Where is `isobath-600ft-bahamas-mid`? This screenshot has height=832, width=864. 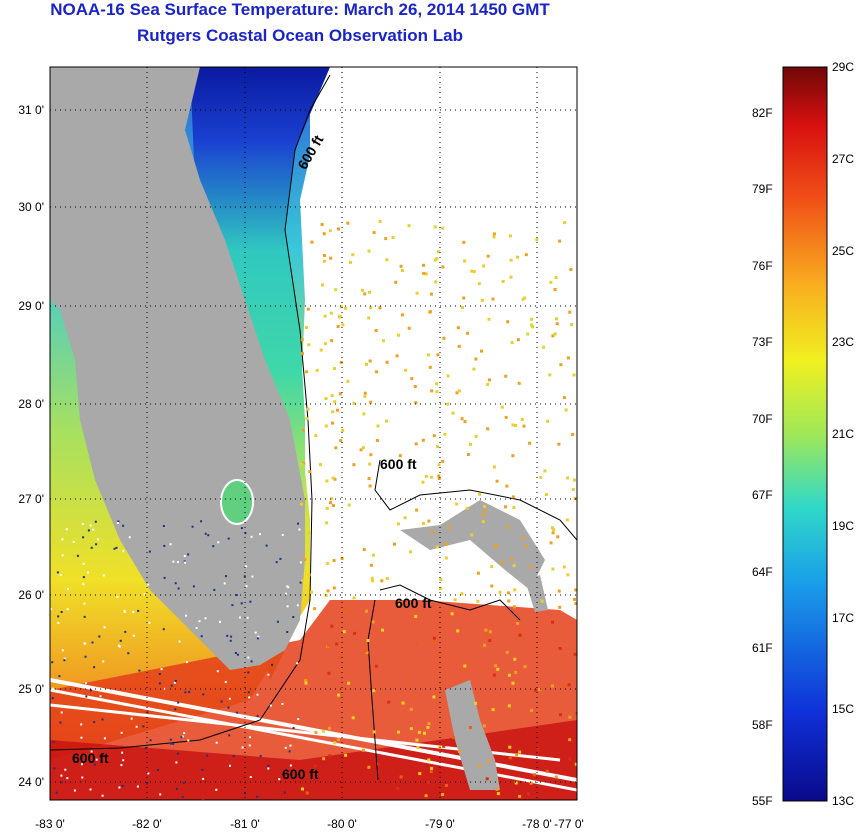
isobath-600ft-bahamas-mid is located at coordinates (450, 602).